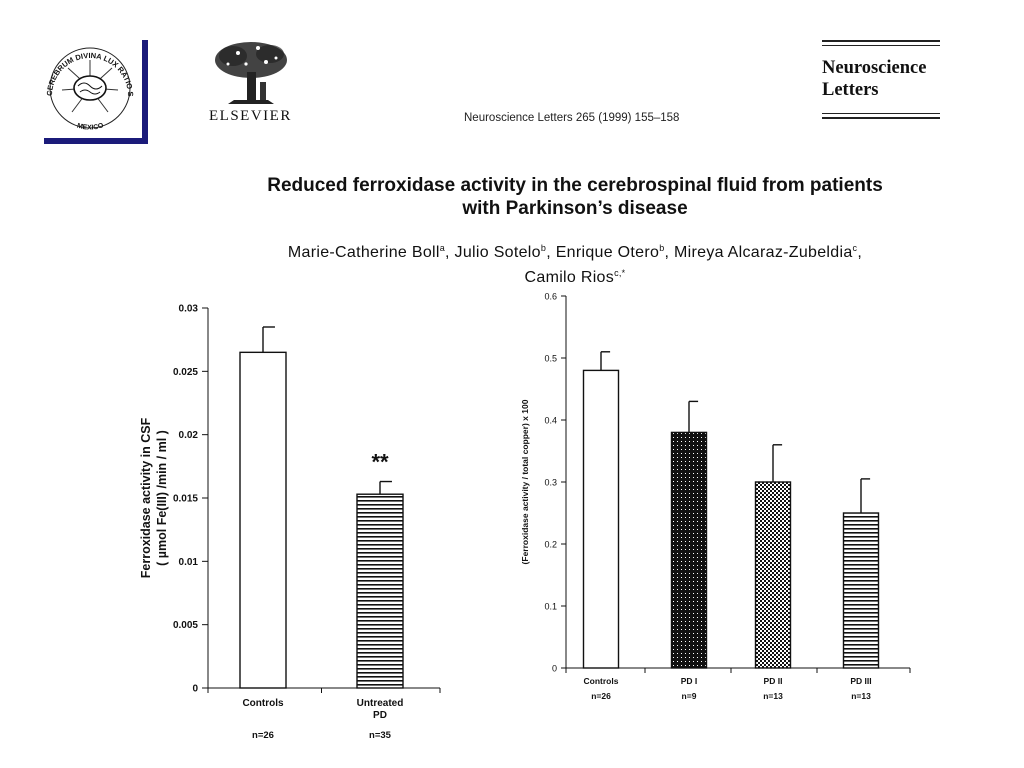 This screenshot has height=768, width=1024. What do you see at coordinates (189, 562) in the screenshot?
I see `y-tick-label: 0.01` at bounding box center [189, 562].